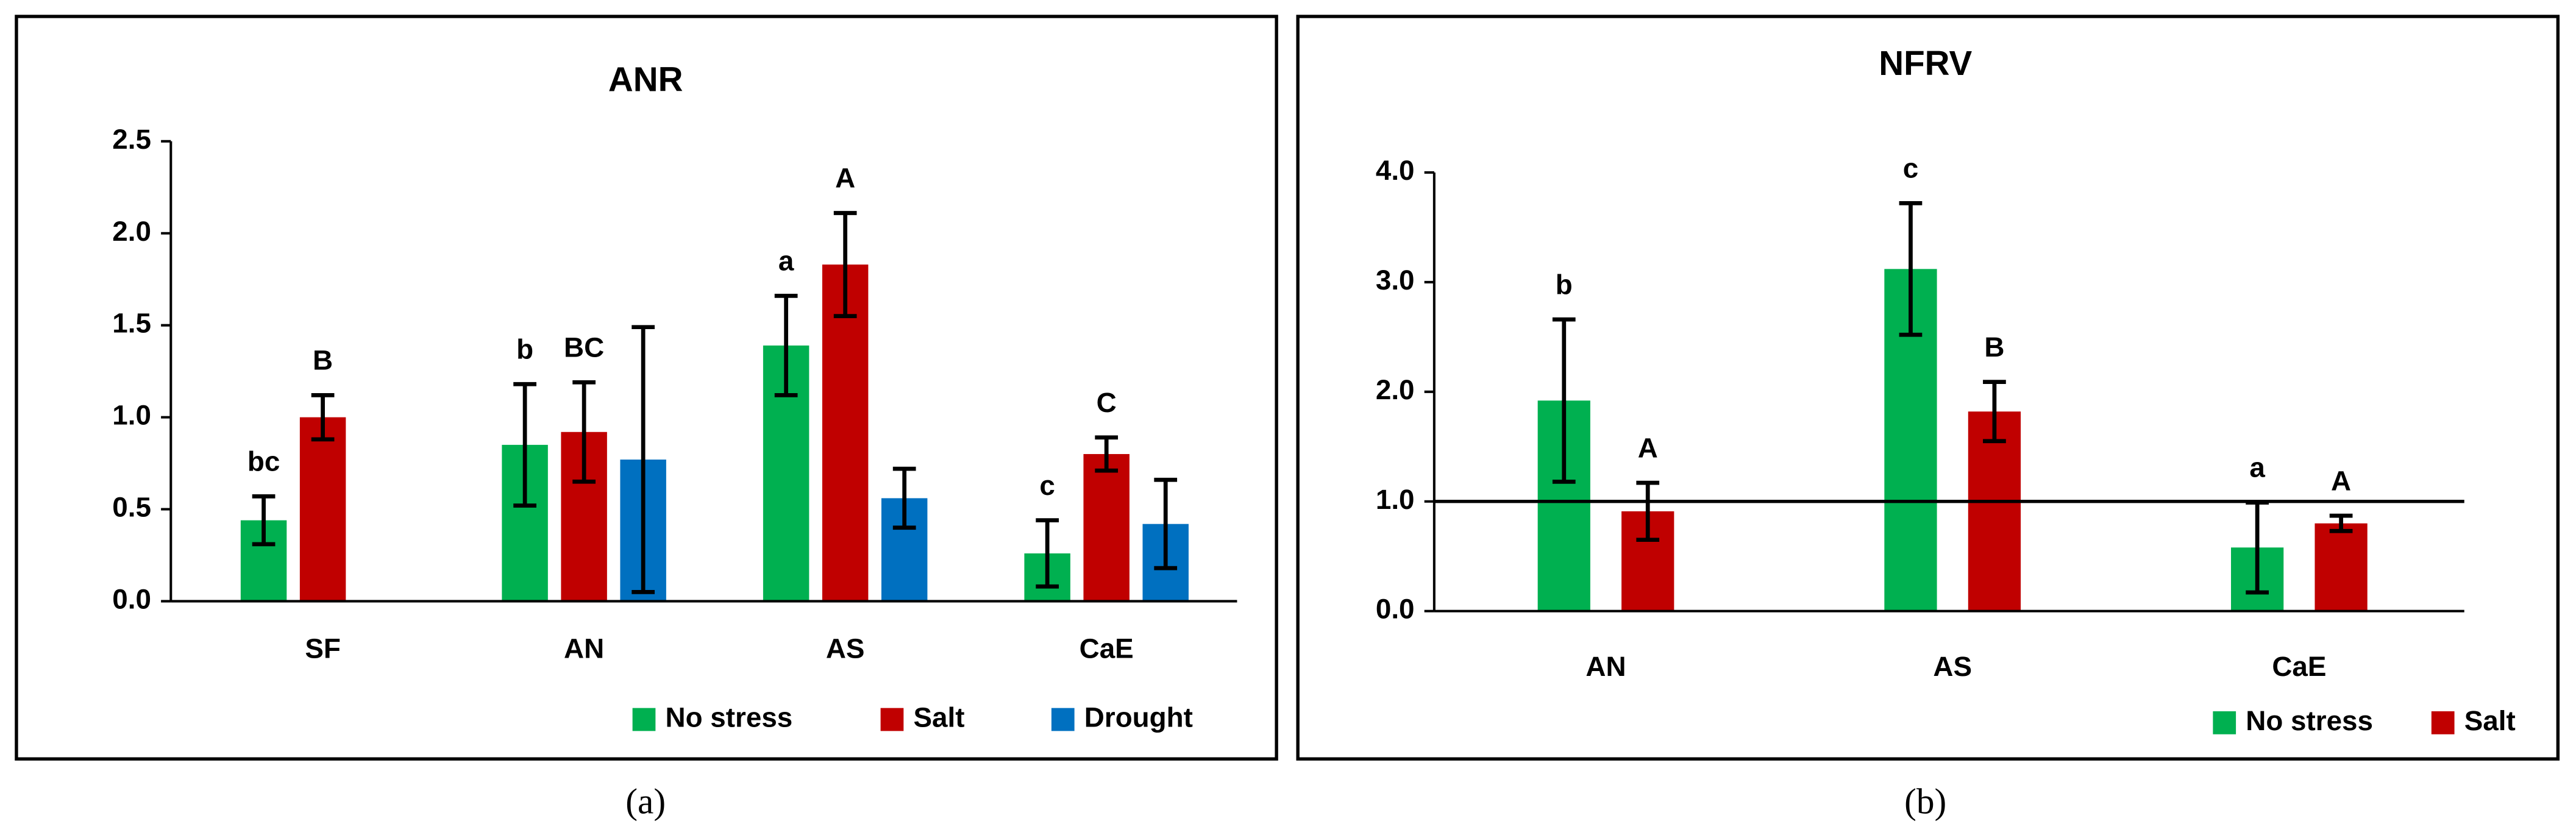 Image resolution: width=2576 pixels, height=835 pixels. What do you see at coordinates (323, 648) in the screenshot?
I see `x-tick-label: SF` at bounding box center [323, 648].